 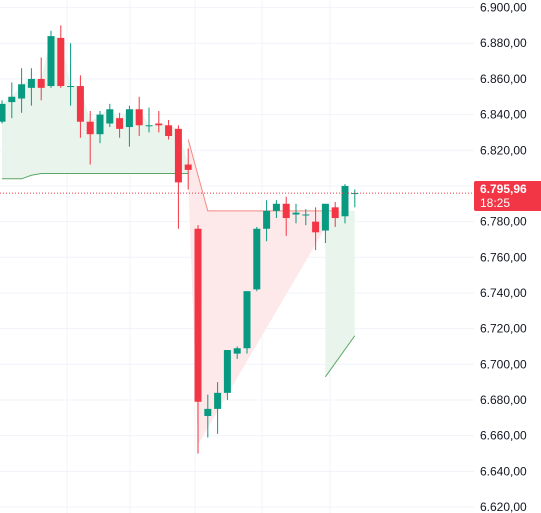 What do you see at coordinates (503, 293) in the screenshot?
I see `price-axis-label: 6.740,00` at bounding box center [503, 293].